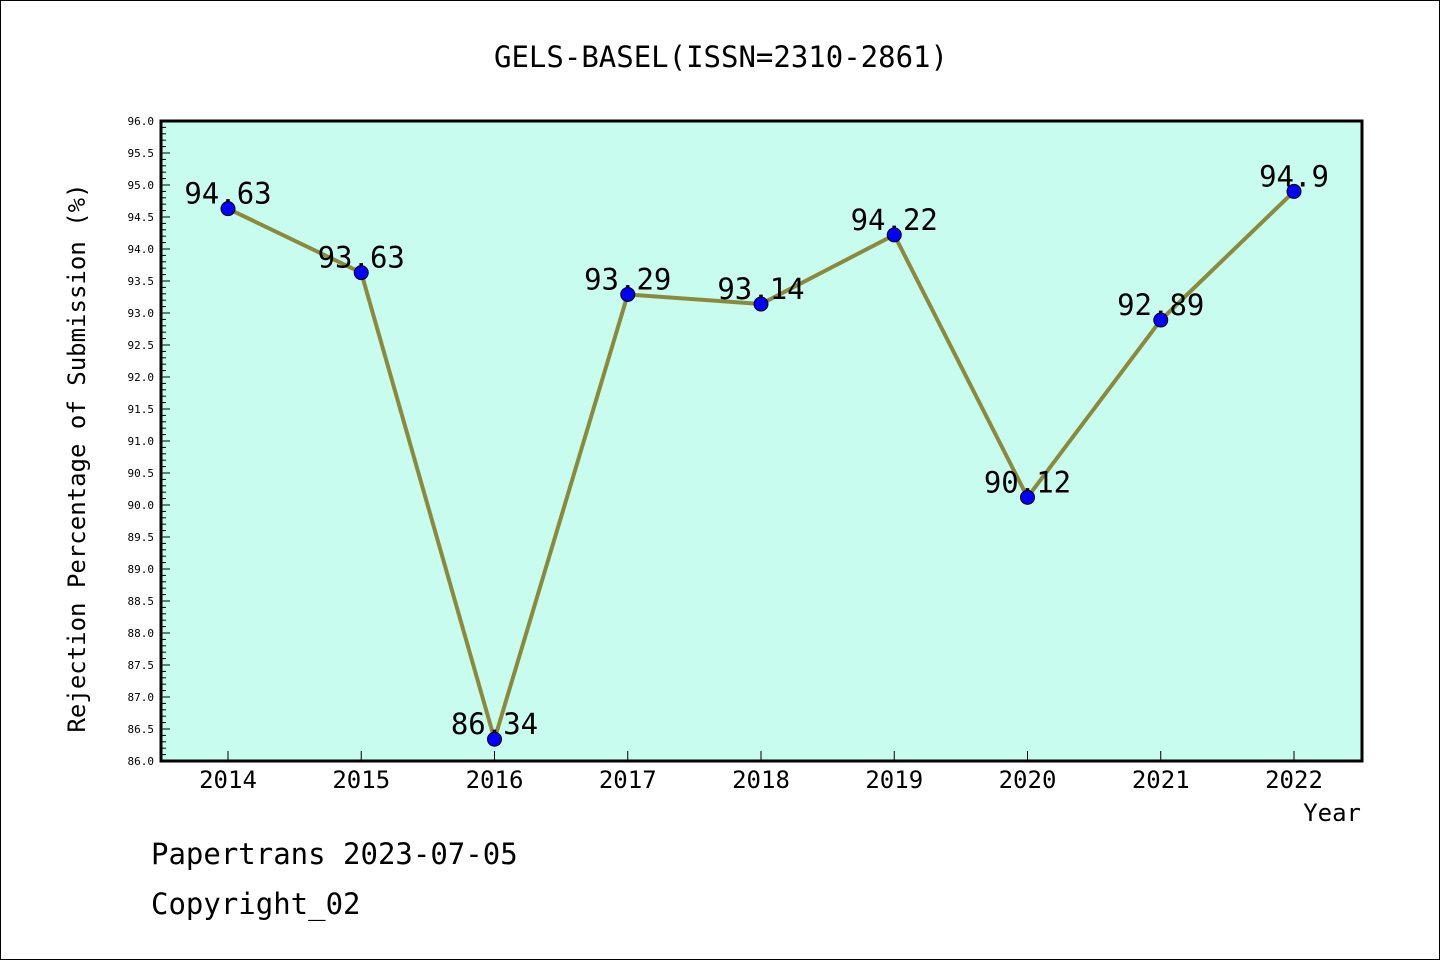  Describe the element at coordinates (141, 505) in the screenshot. I see `y-tick-label: 90.0` at that location.